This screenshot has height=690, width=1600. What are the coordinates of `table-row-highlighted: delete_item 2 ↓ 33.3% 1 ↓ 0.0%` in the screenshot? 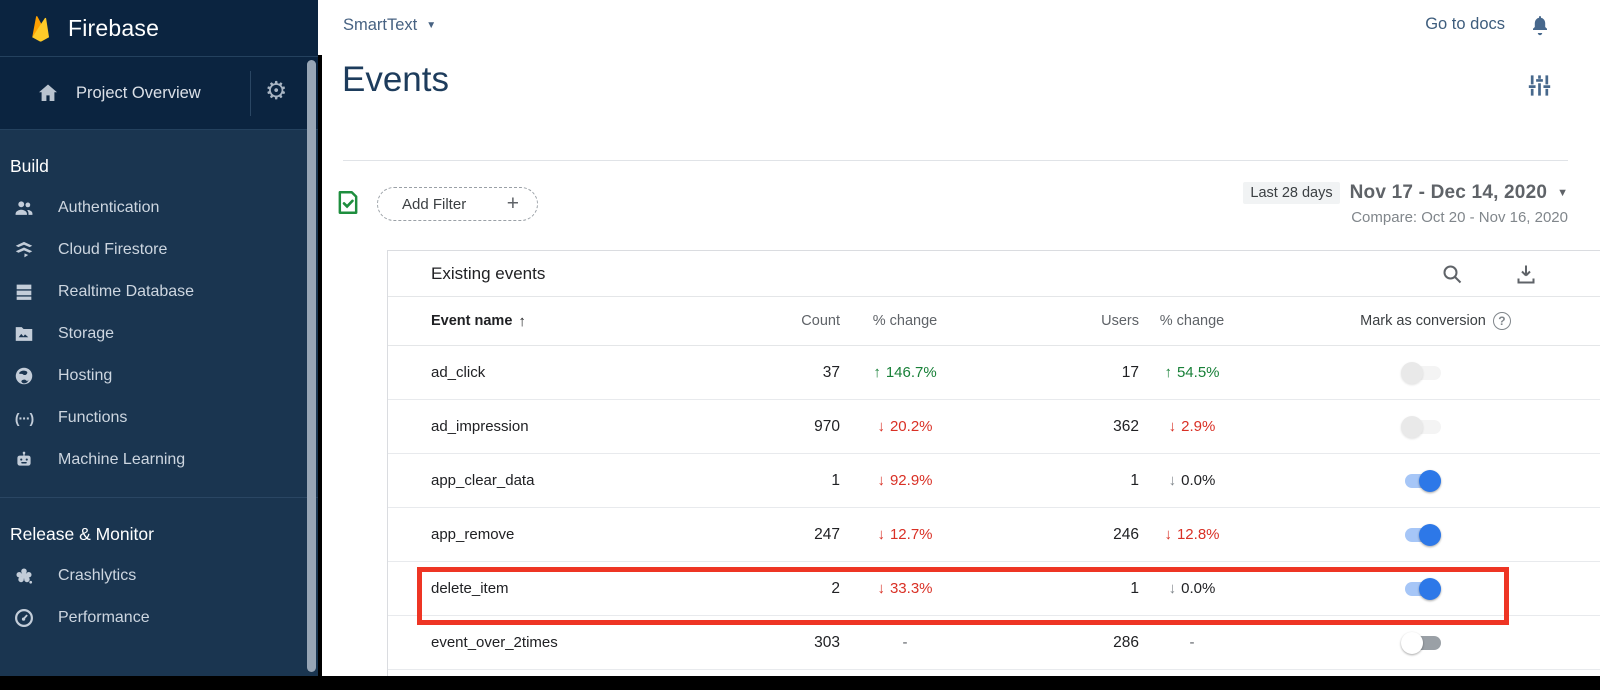 It's located at (994, 589).